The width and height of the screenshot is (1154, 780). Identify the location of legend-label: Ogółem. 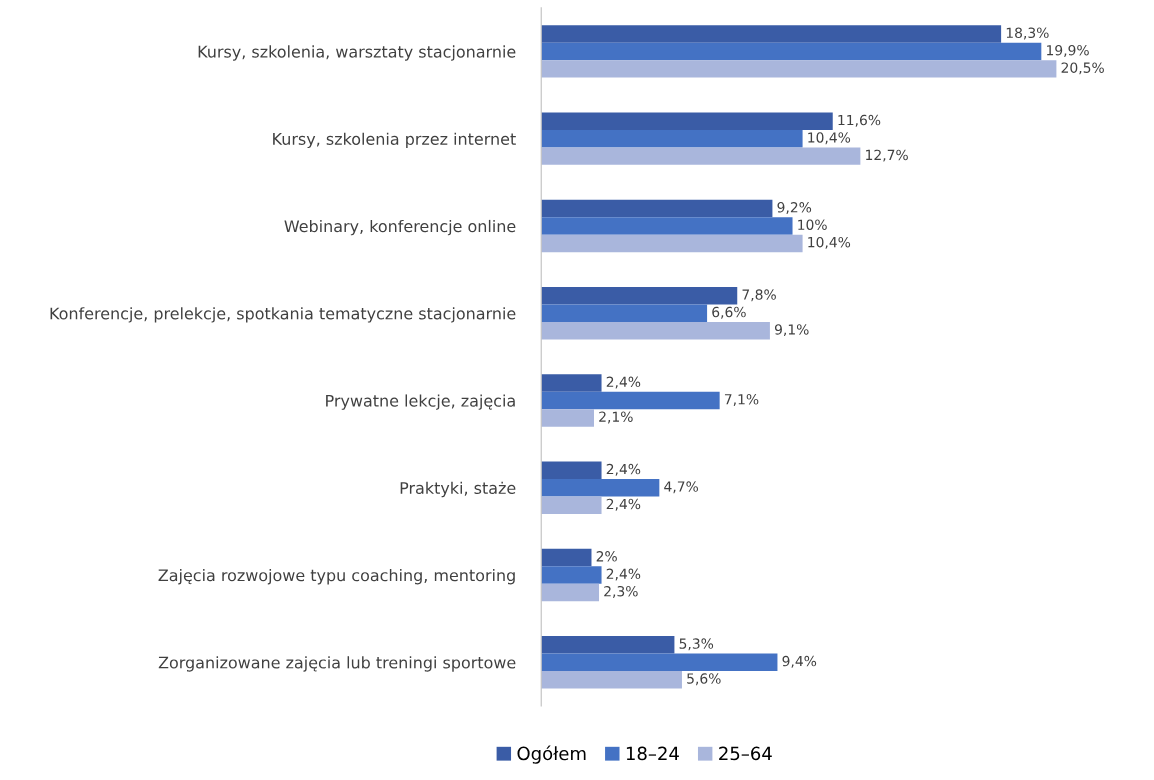
(551, 754).